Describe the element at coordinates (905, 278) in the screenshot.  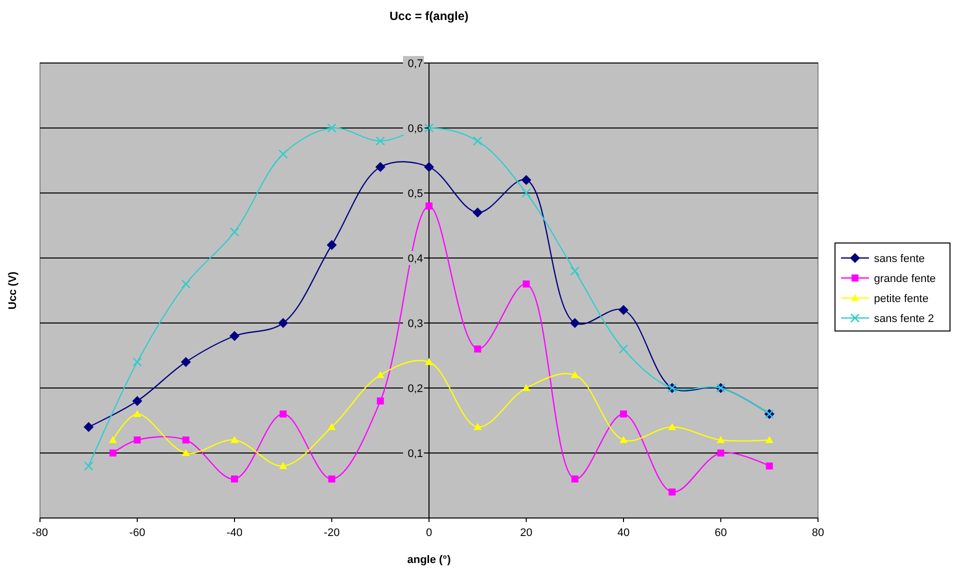
I see `legend-label: grande fente` at that location.